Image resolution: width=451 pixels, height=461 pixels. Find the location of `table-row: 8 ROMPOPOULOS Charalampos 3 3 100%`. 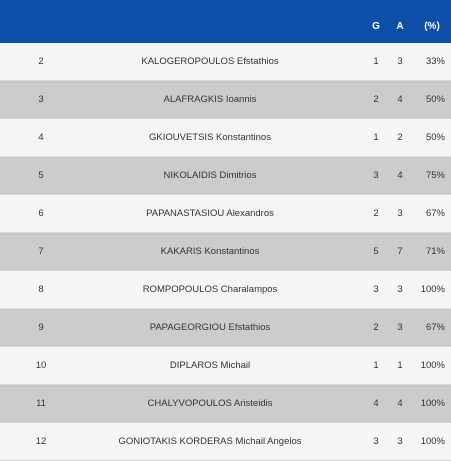

table-row: 8 ROMPOPOULOS Charalampos 3 3 100% is located at coordinates (225, 290).